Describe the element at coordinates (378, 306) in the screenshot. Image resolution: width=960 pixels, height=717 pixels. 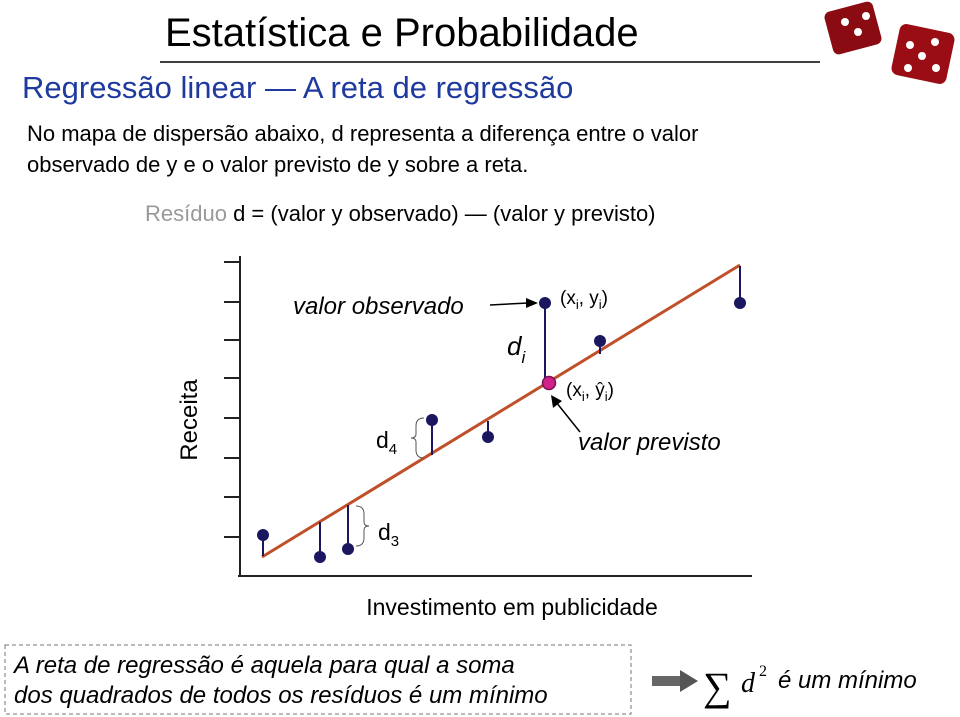
I see `observed-label: valor observado` at that location.